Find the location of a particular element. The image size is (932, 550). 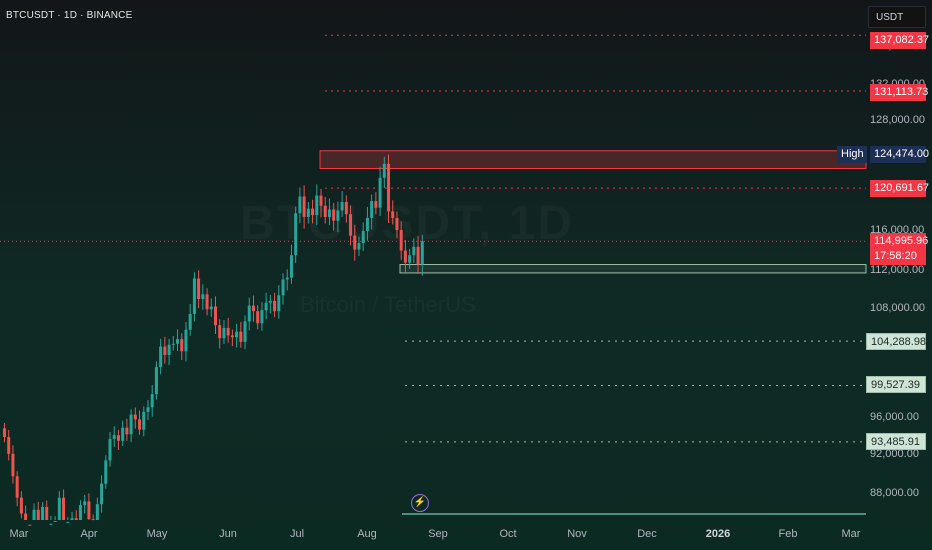

level-tag-137082: 137,082.37 is located at coordinates (899, 40).